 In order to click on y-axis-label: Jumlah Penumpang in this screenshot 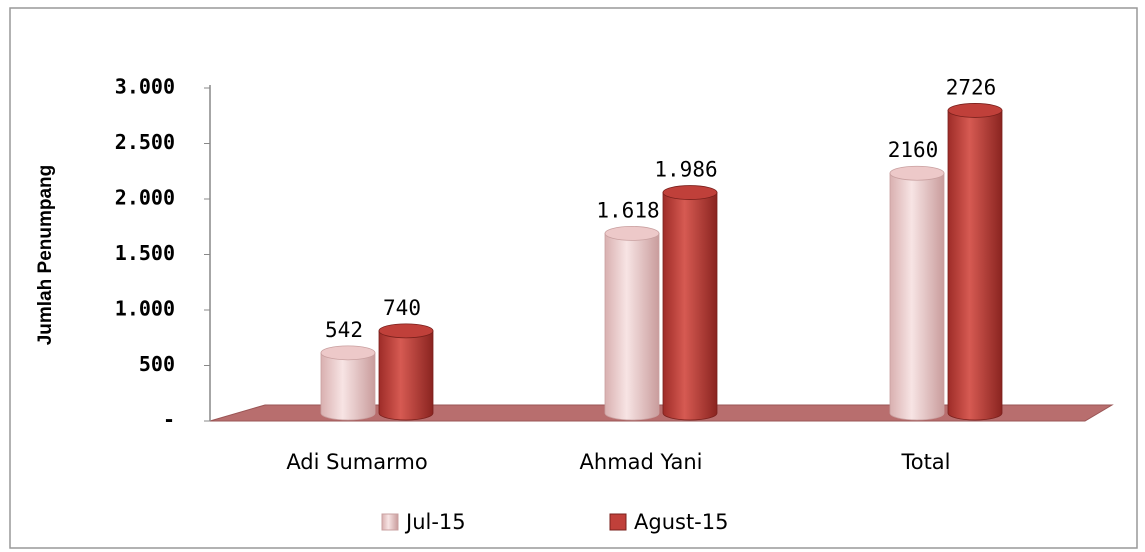, I will do `click(45, 255)`.